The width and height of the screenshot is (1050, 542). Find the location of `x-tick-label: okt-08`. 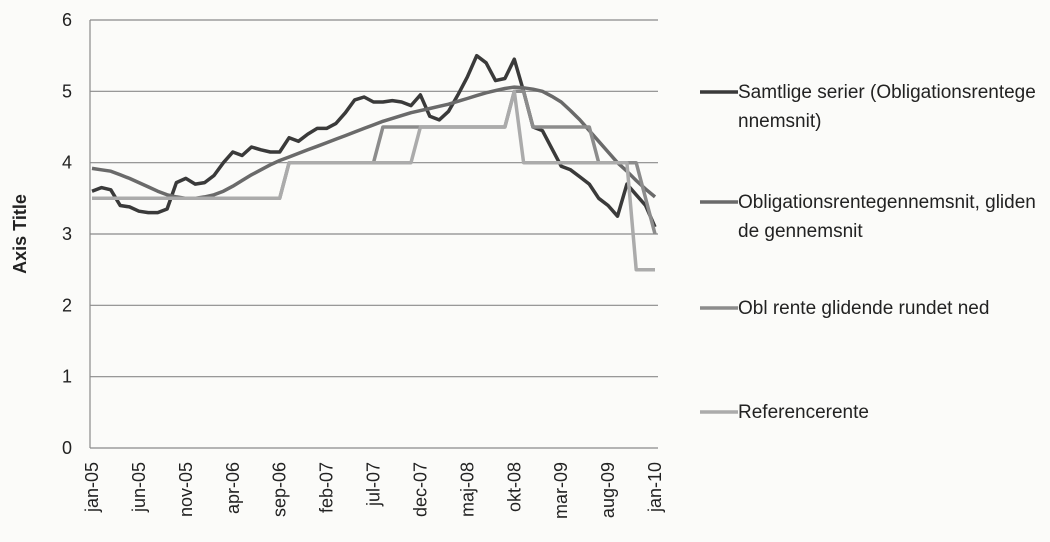

x-tick-label: okt-08 is located at coordinates (514, 487).